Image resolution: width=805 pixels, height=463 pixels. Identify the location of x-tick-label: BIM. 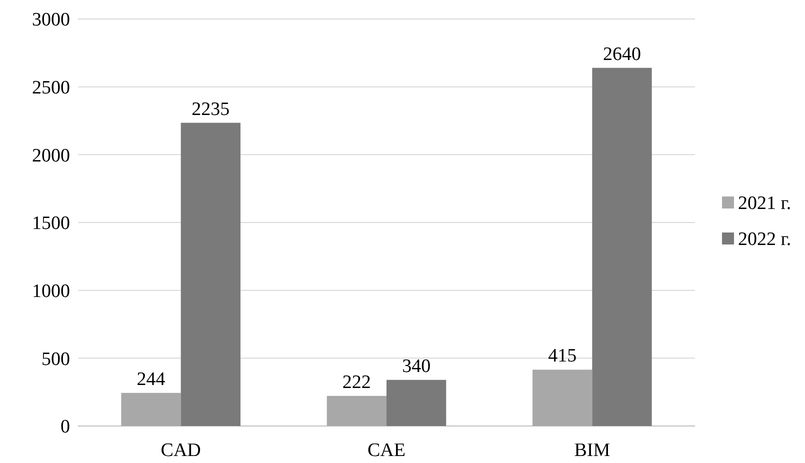
(592, 450).